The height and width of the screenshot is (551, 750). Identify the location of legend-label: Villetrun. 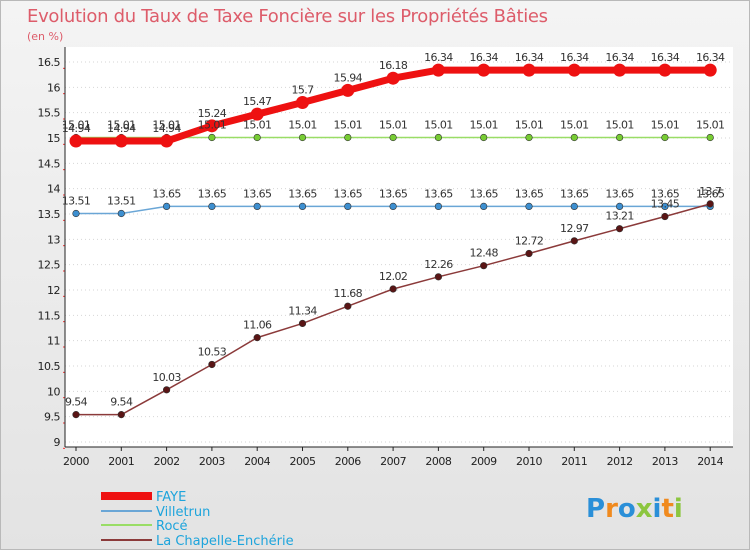
(183, 512).